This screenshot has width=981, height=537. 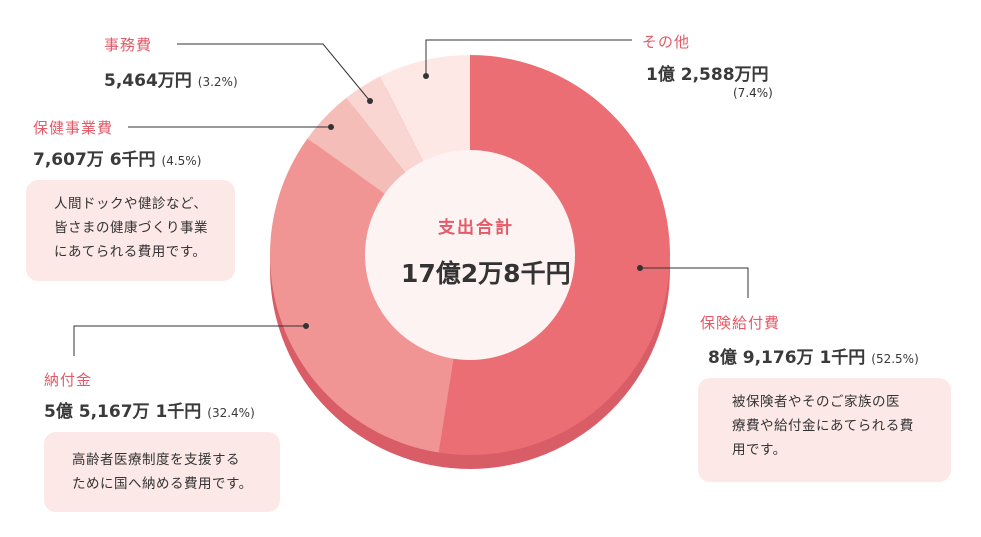 What do you see at coordinates (824, 430) in the screenshot?
I see `note-hoken-kyufu: 被保険者やそのご家族の医 療費や給付金にあてられる費 用です。` at bounding box center [824, 430].